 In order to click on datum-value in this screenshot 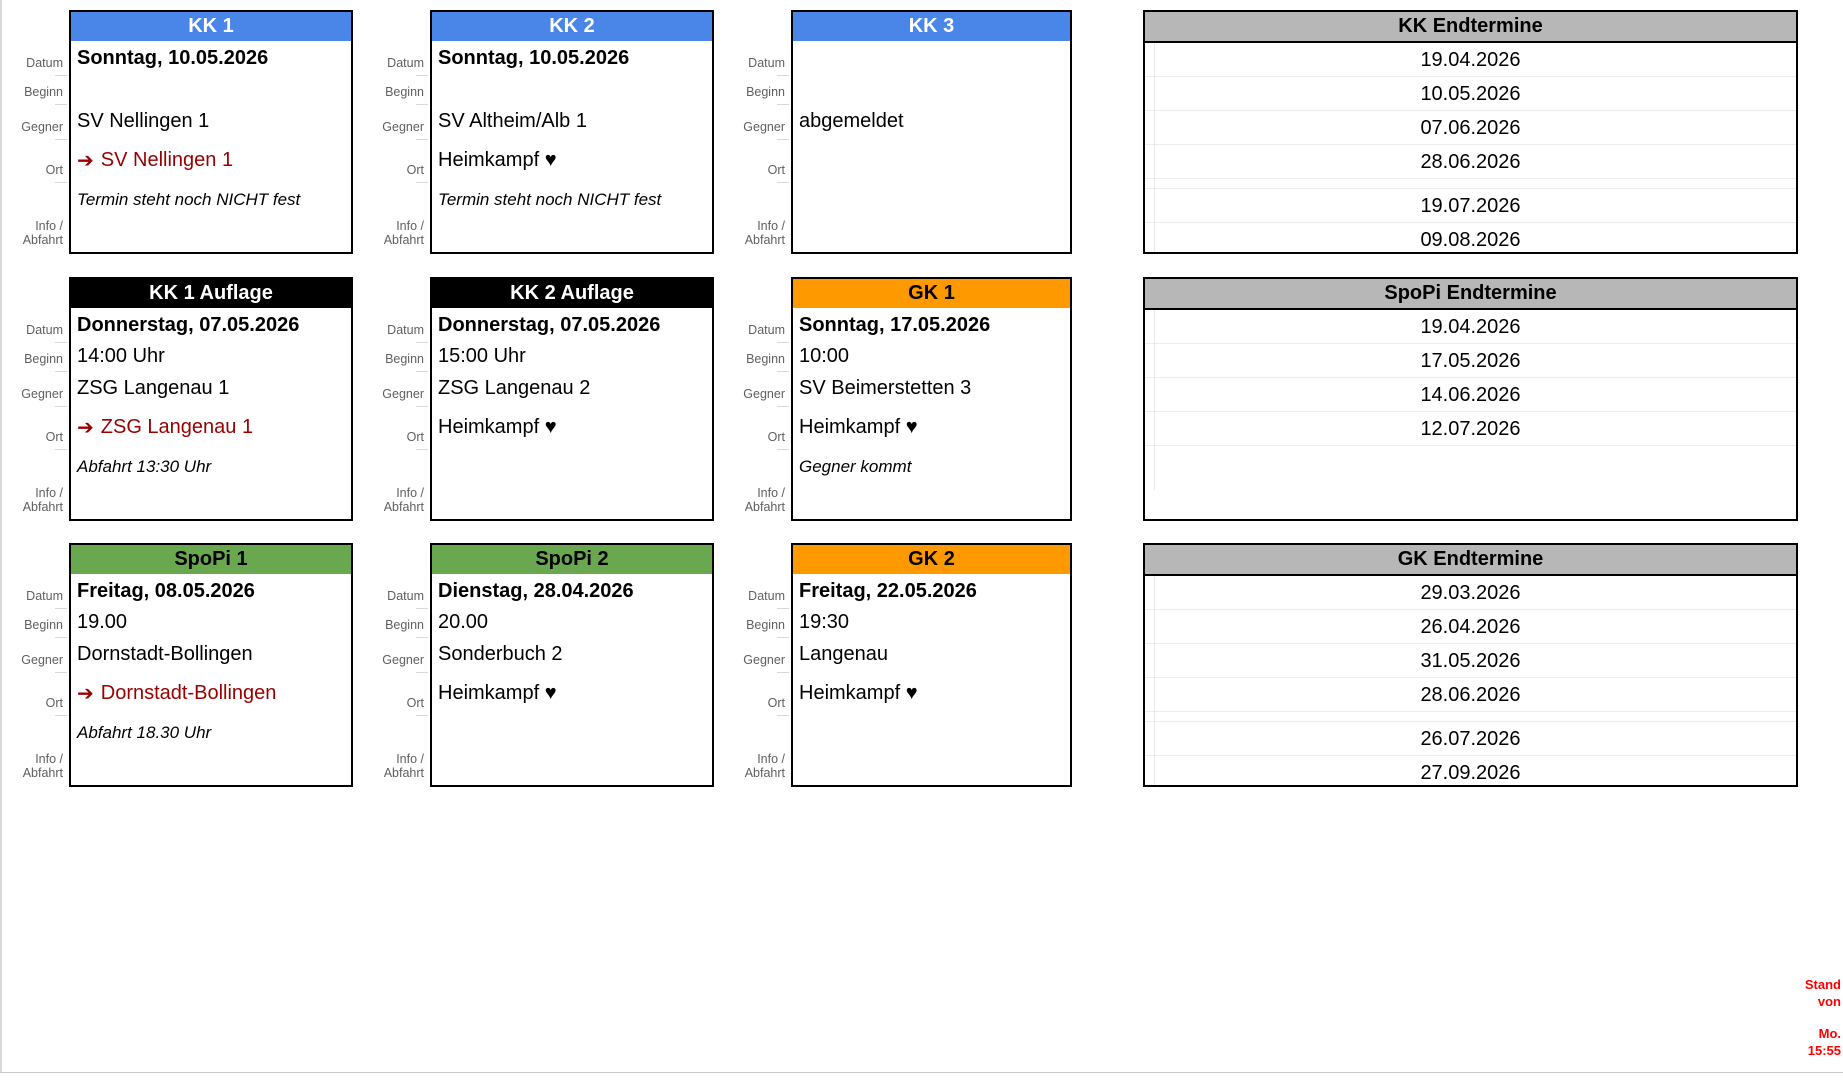, I will do `click(931, 58)`.